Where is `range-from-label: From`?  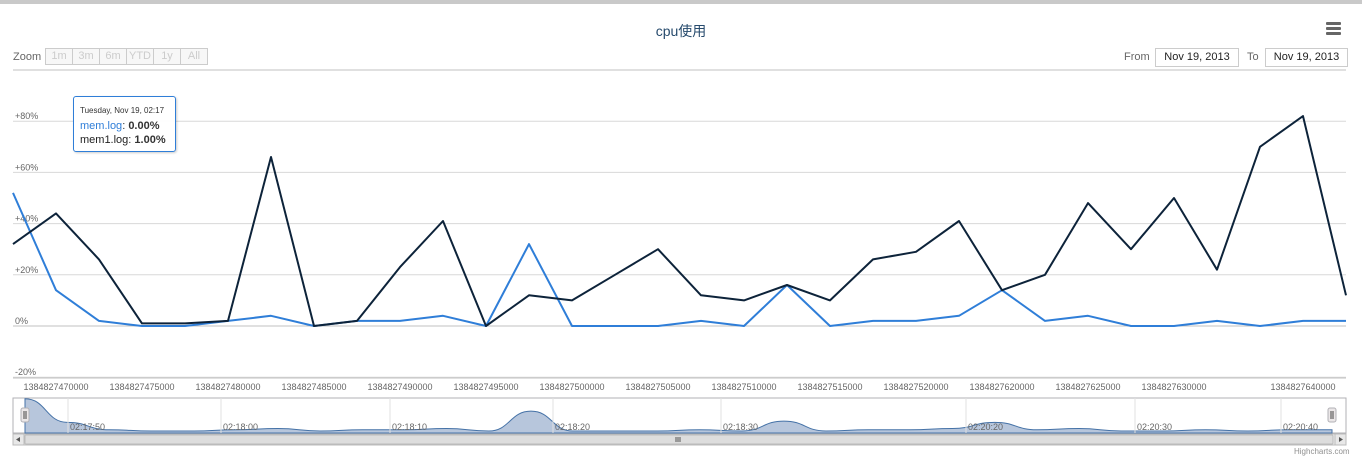 range-from-label: From is located at coordinates (1137, 57).